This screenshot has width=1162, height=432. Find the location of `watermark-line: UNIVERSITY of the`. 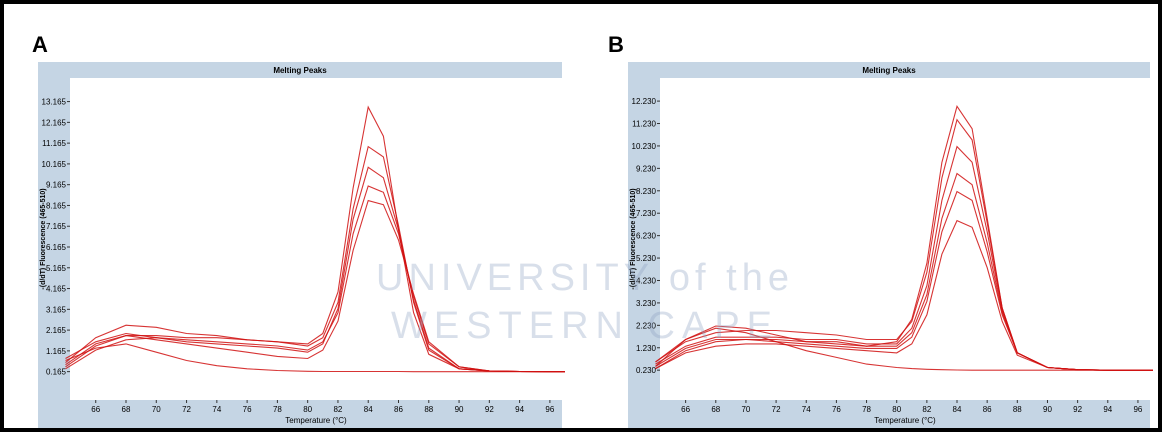

watermark-line: UNIVERSITY of the is located at coordinates (585, 278).